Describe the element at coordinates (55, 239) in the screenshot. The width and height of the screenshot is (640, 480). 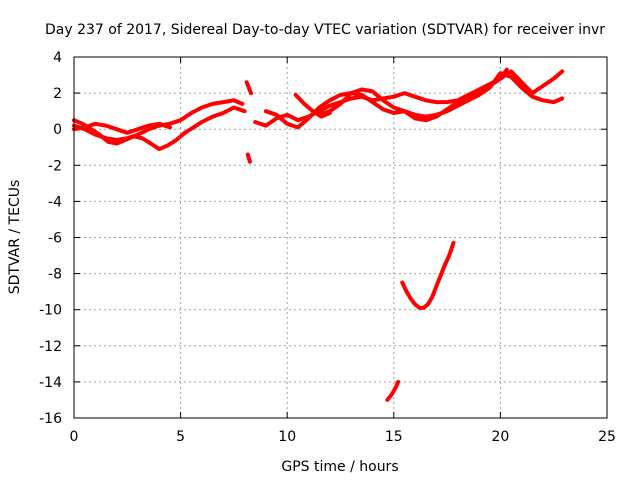
I see `y-tick-label: -6` at that location.